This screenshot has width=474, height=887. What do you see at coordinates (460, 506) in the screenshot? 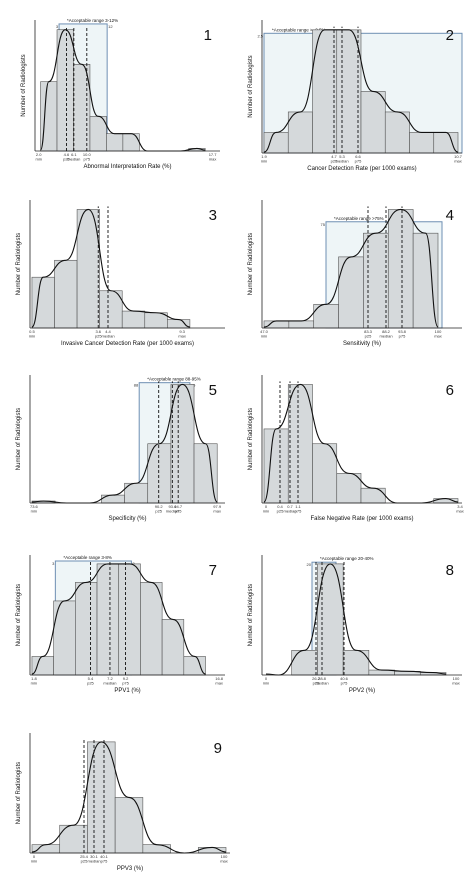
I see `tick-label: 3.4` at bounding box center [460, 506].